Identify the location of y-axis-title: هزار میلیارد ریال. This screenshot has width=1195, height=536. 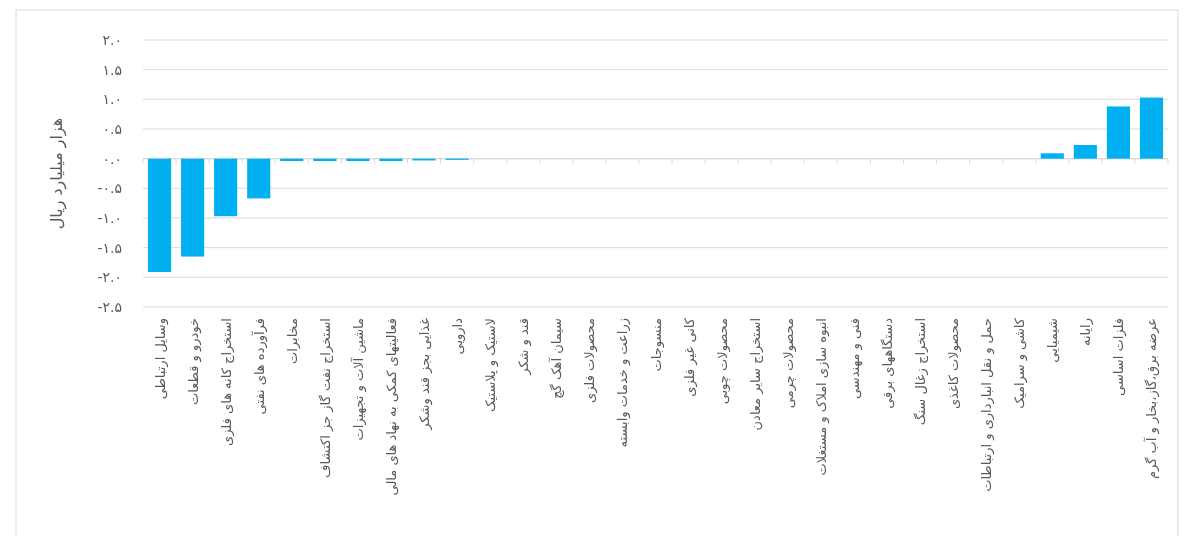
(57, 173).